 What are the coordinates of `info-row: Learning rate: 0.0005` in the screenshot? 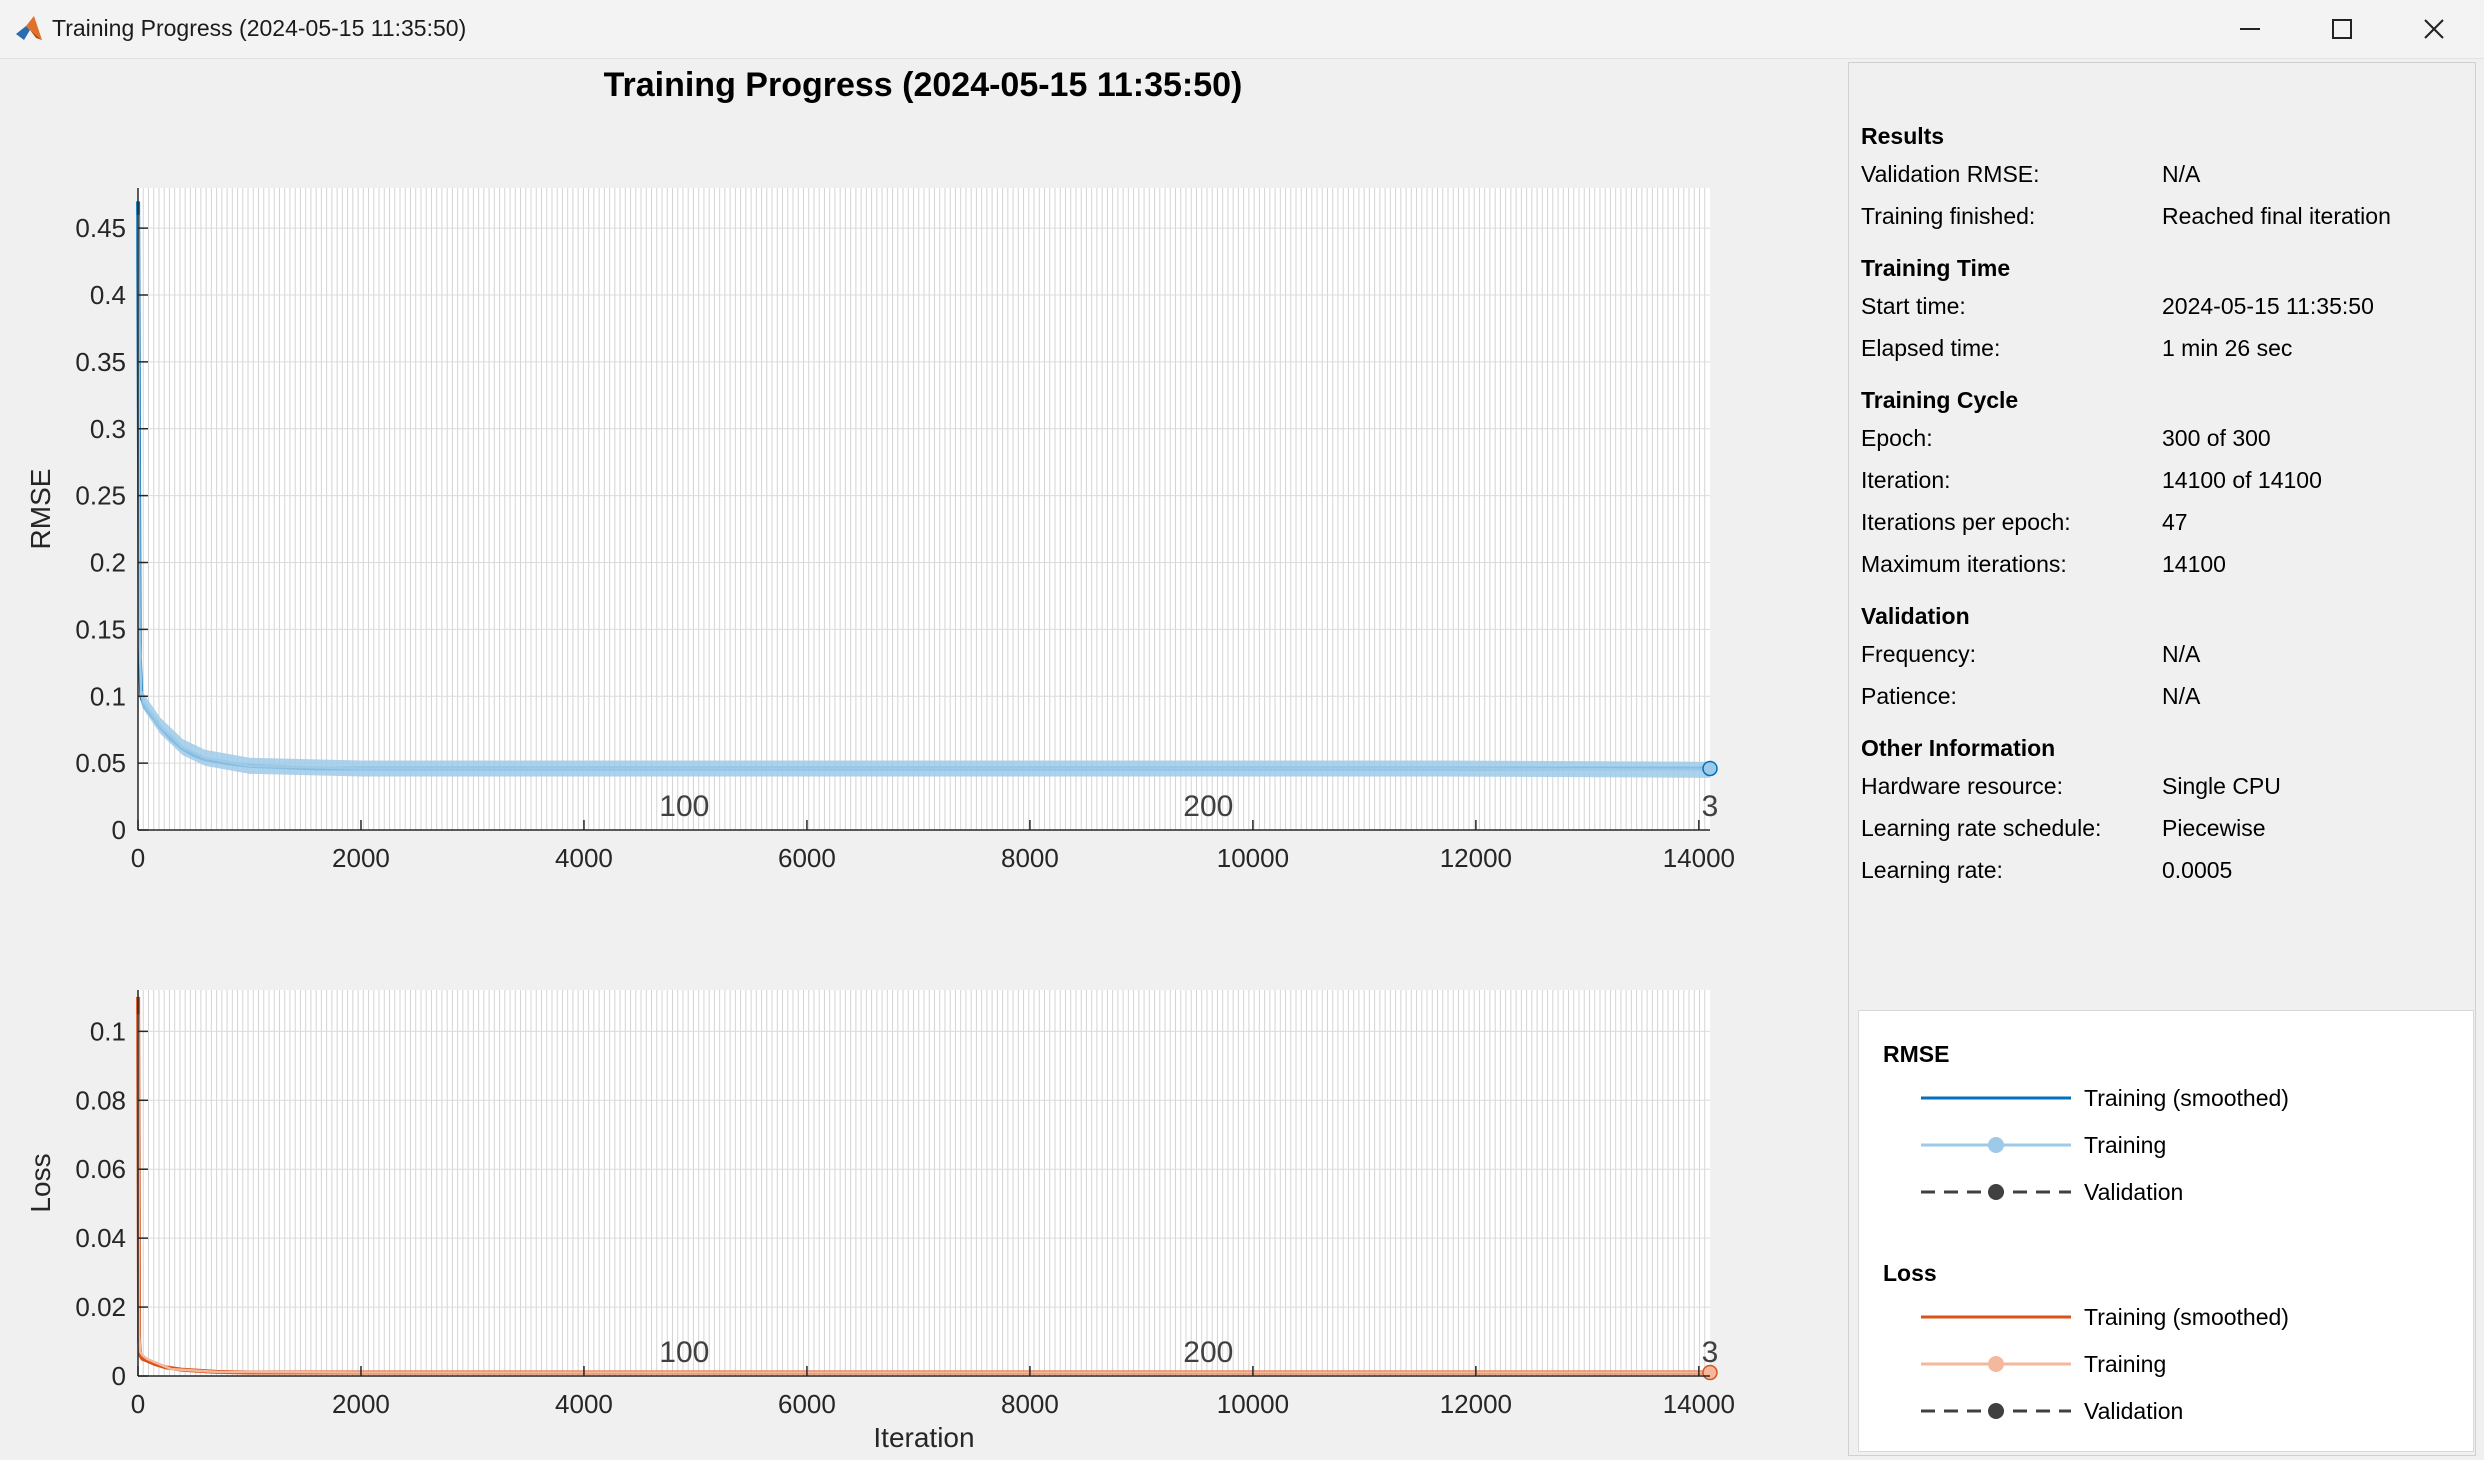 It's located at (2161, 870).